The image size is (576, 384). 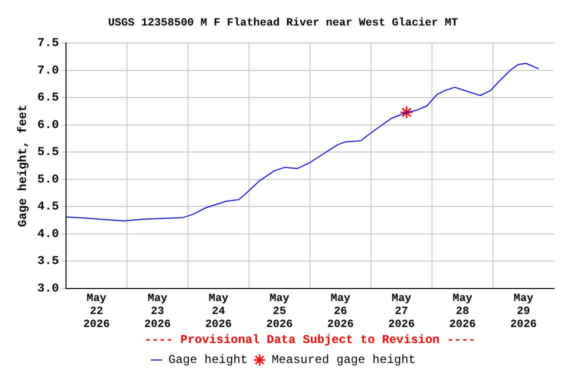 I want to click on y-tick-label: 7.5, so click(x=48, y=43).